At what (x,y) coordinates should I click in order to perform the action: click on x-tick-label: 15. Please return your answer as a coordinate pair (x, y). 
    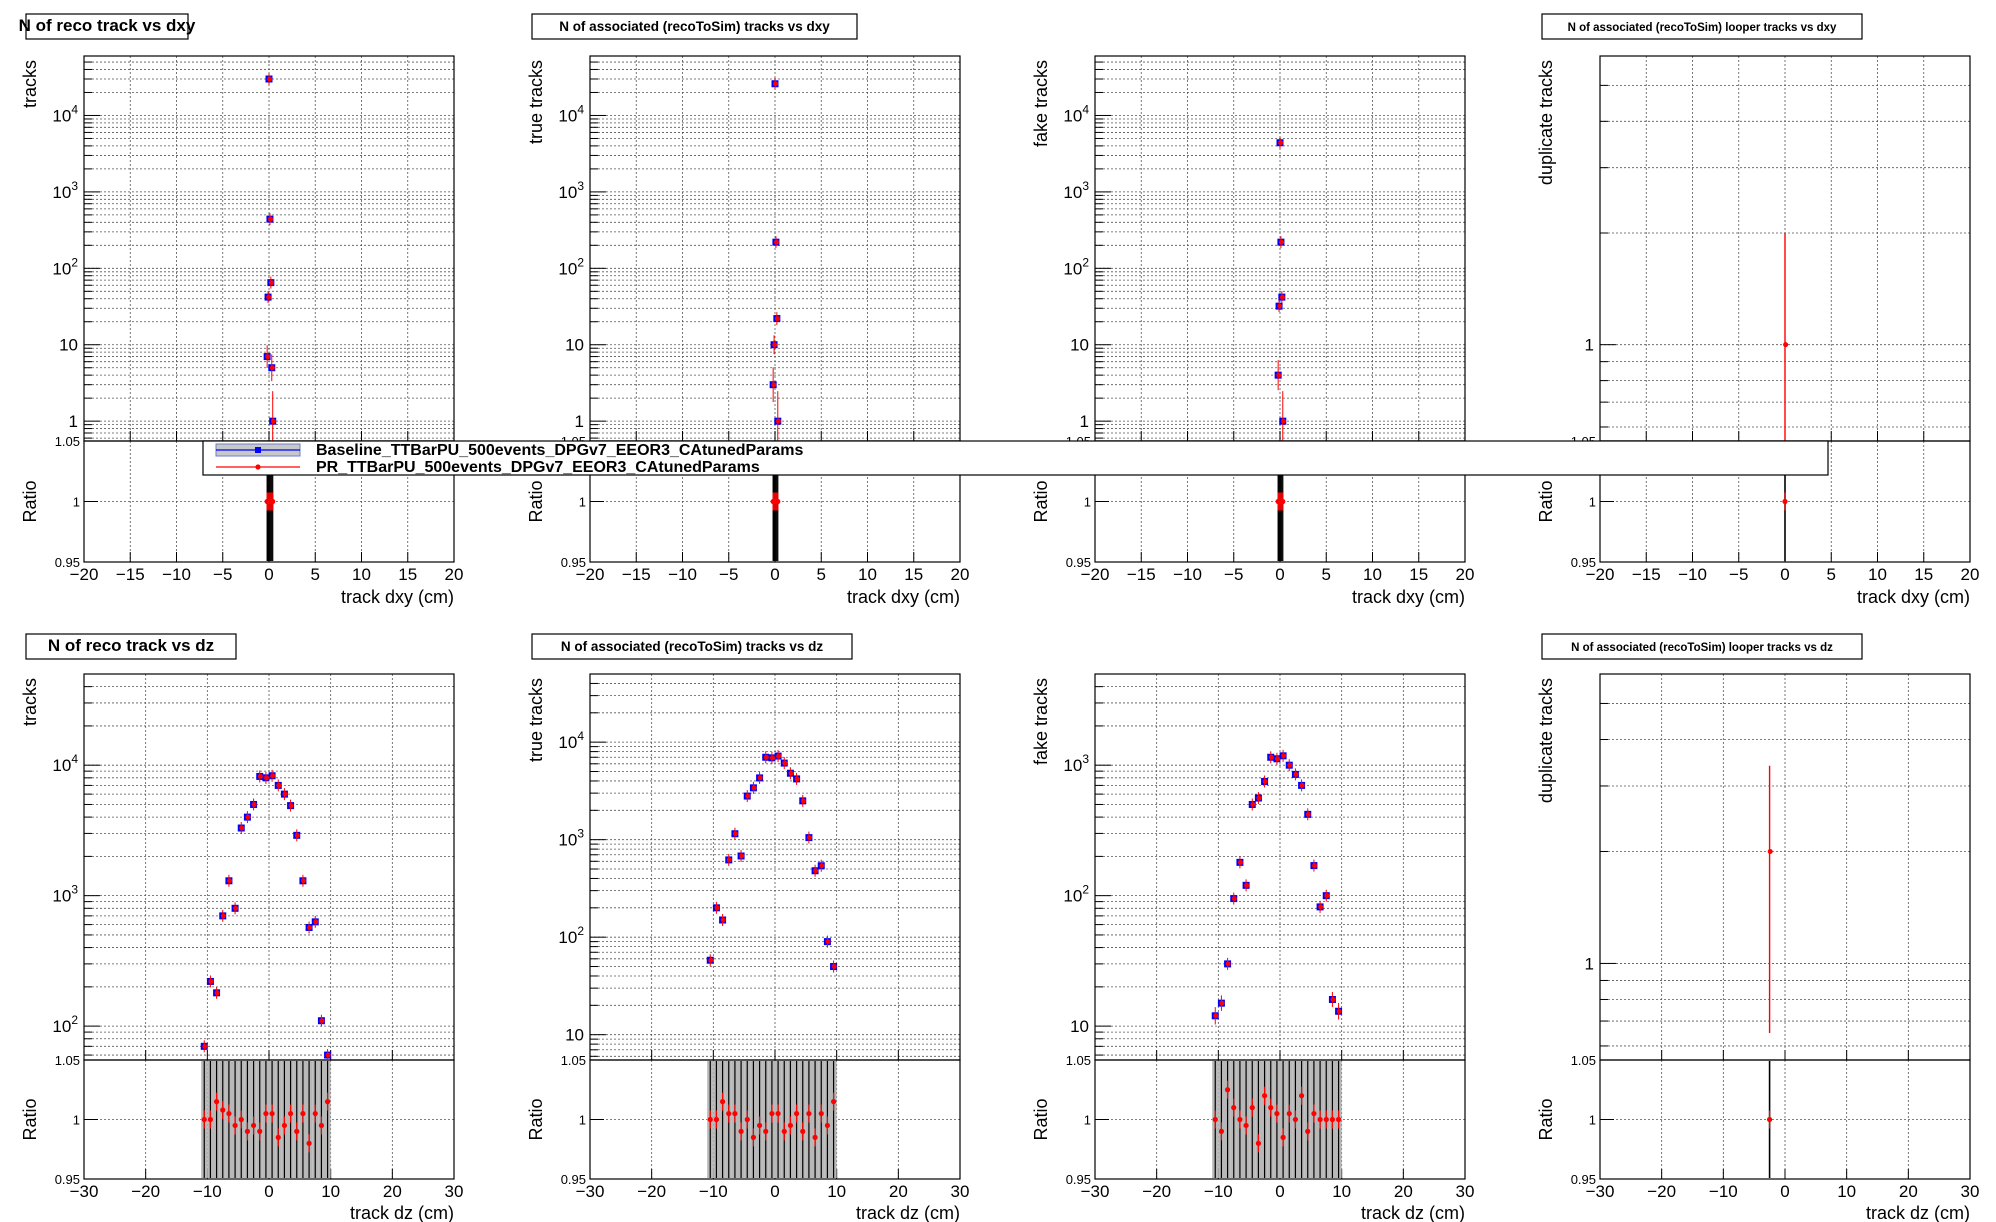
    Looking at the image, I should click on (913, 574).